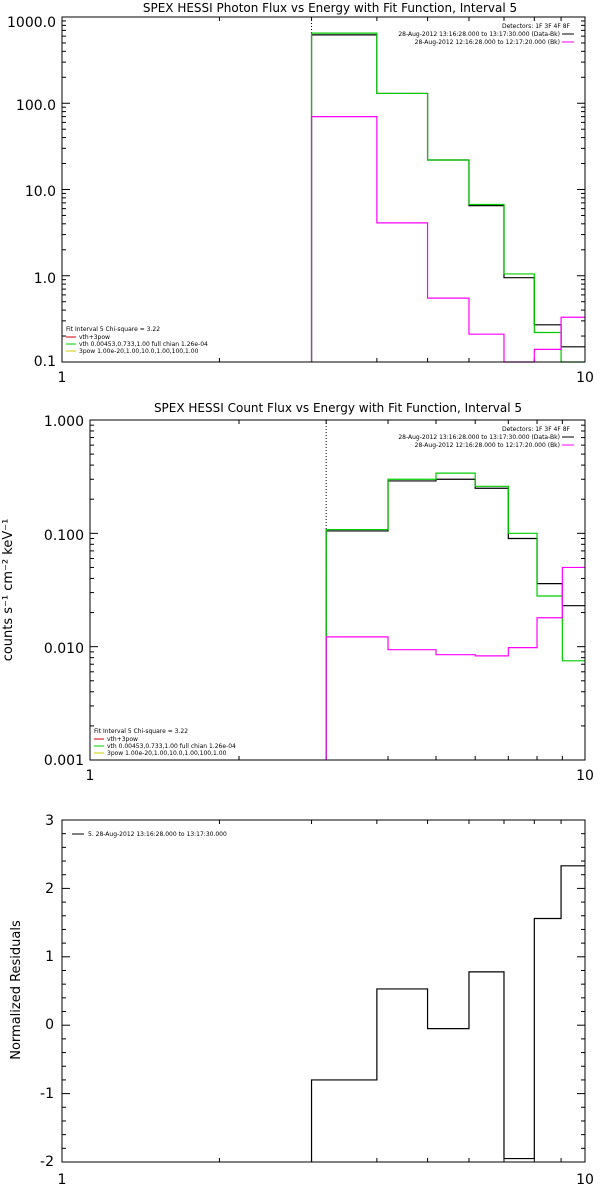 The height and width of the screenshot is (1200, 600). I want to click on panel1-fit-header: Fit Interval 5 Chi-square = 3.22, so click(113, 329).